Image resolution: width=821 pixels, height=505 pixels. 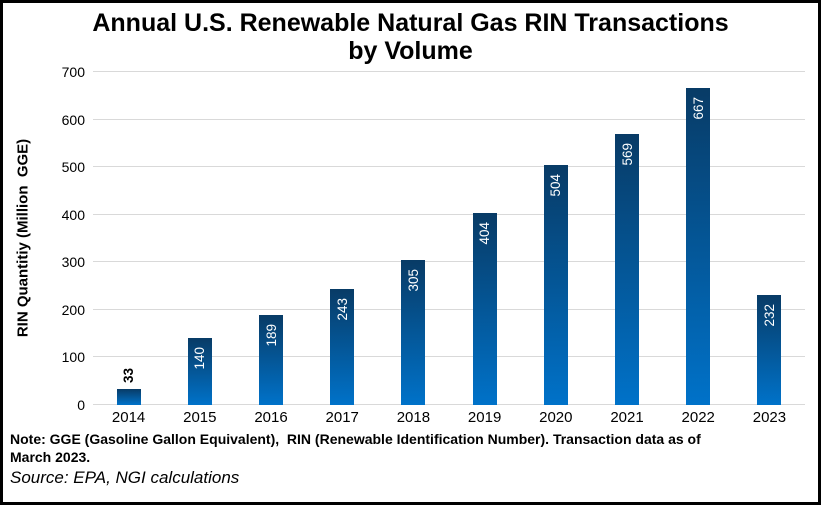 What do you see at coordinates (199, 371) in the screenshot?
I see `bar-2015: 140` at bounding box center [199, 371].